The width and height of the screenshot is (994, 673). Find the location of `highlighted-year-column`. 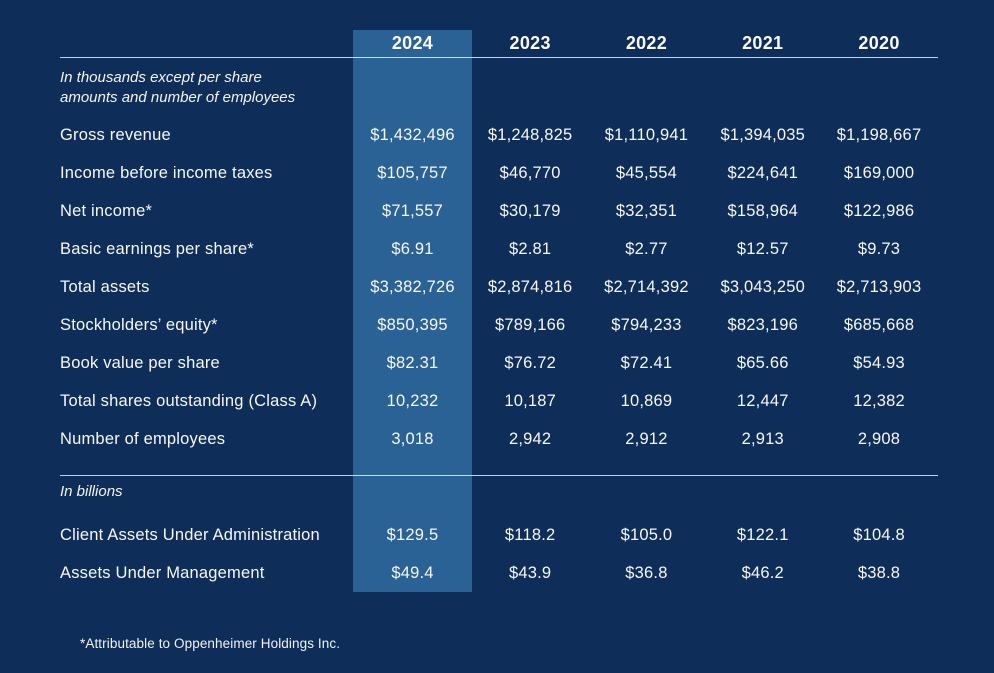

highlighted-year-column is located at coordinates (412, 311).